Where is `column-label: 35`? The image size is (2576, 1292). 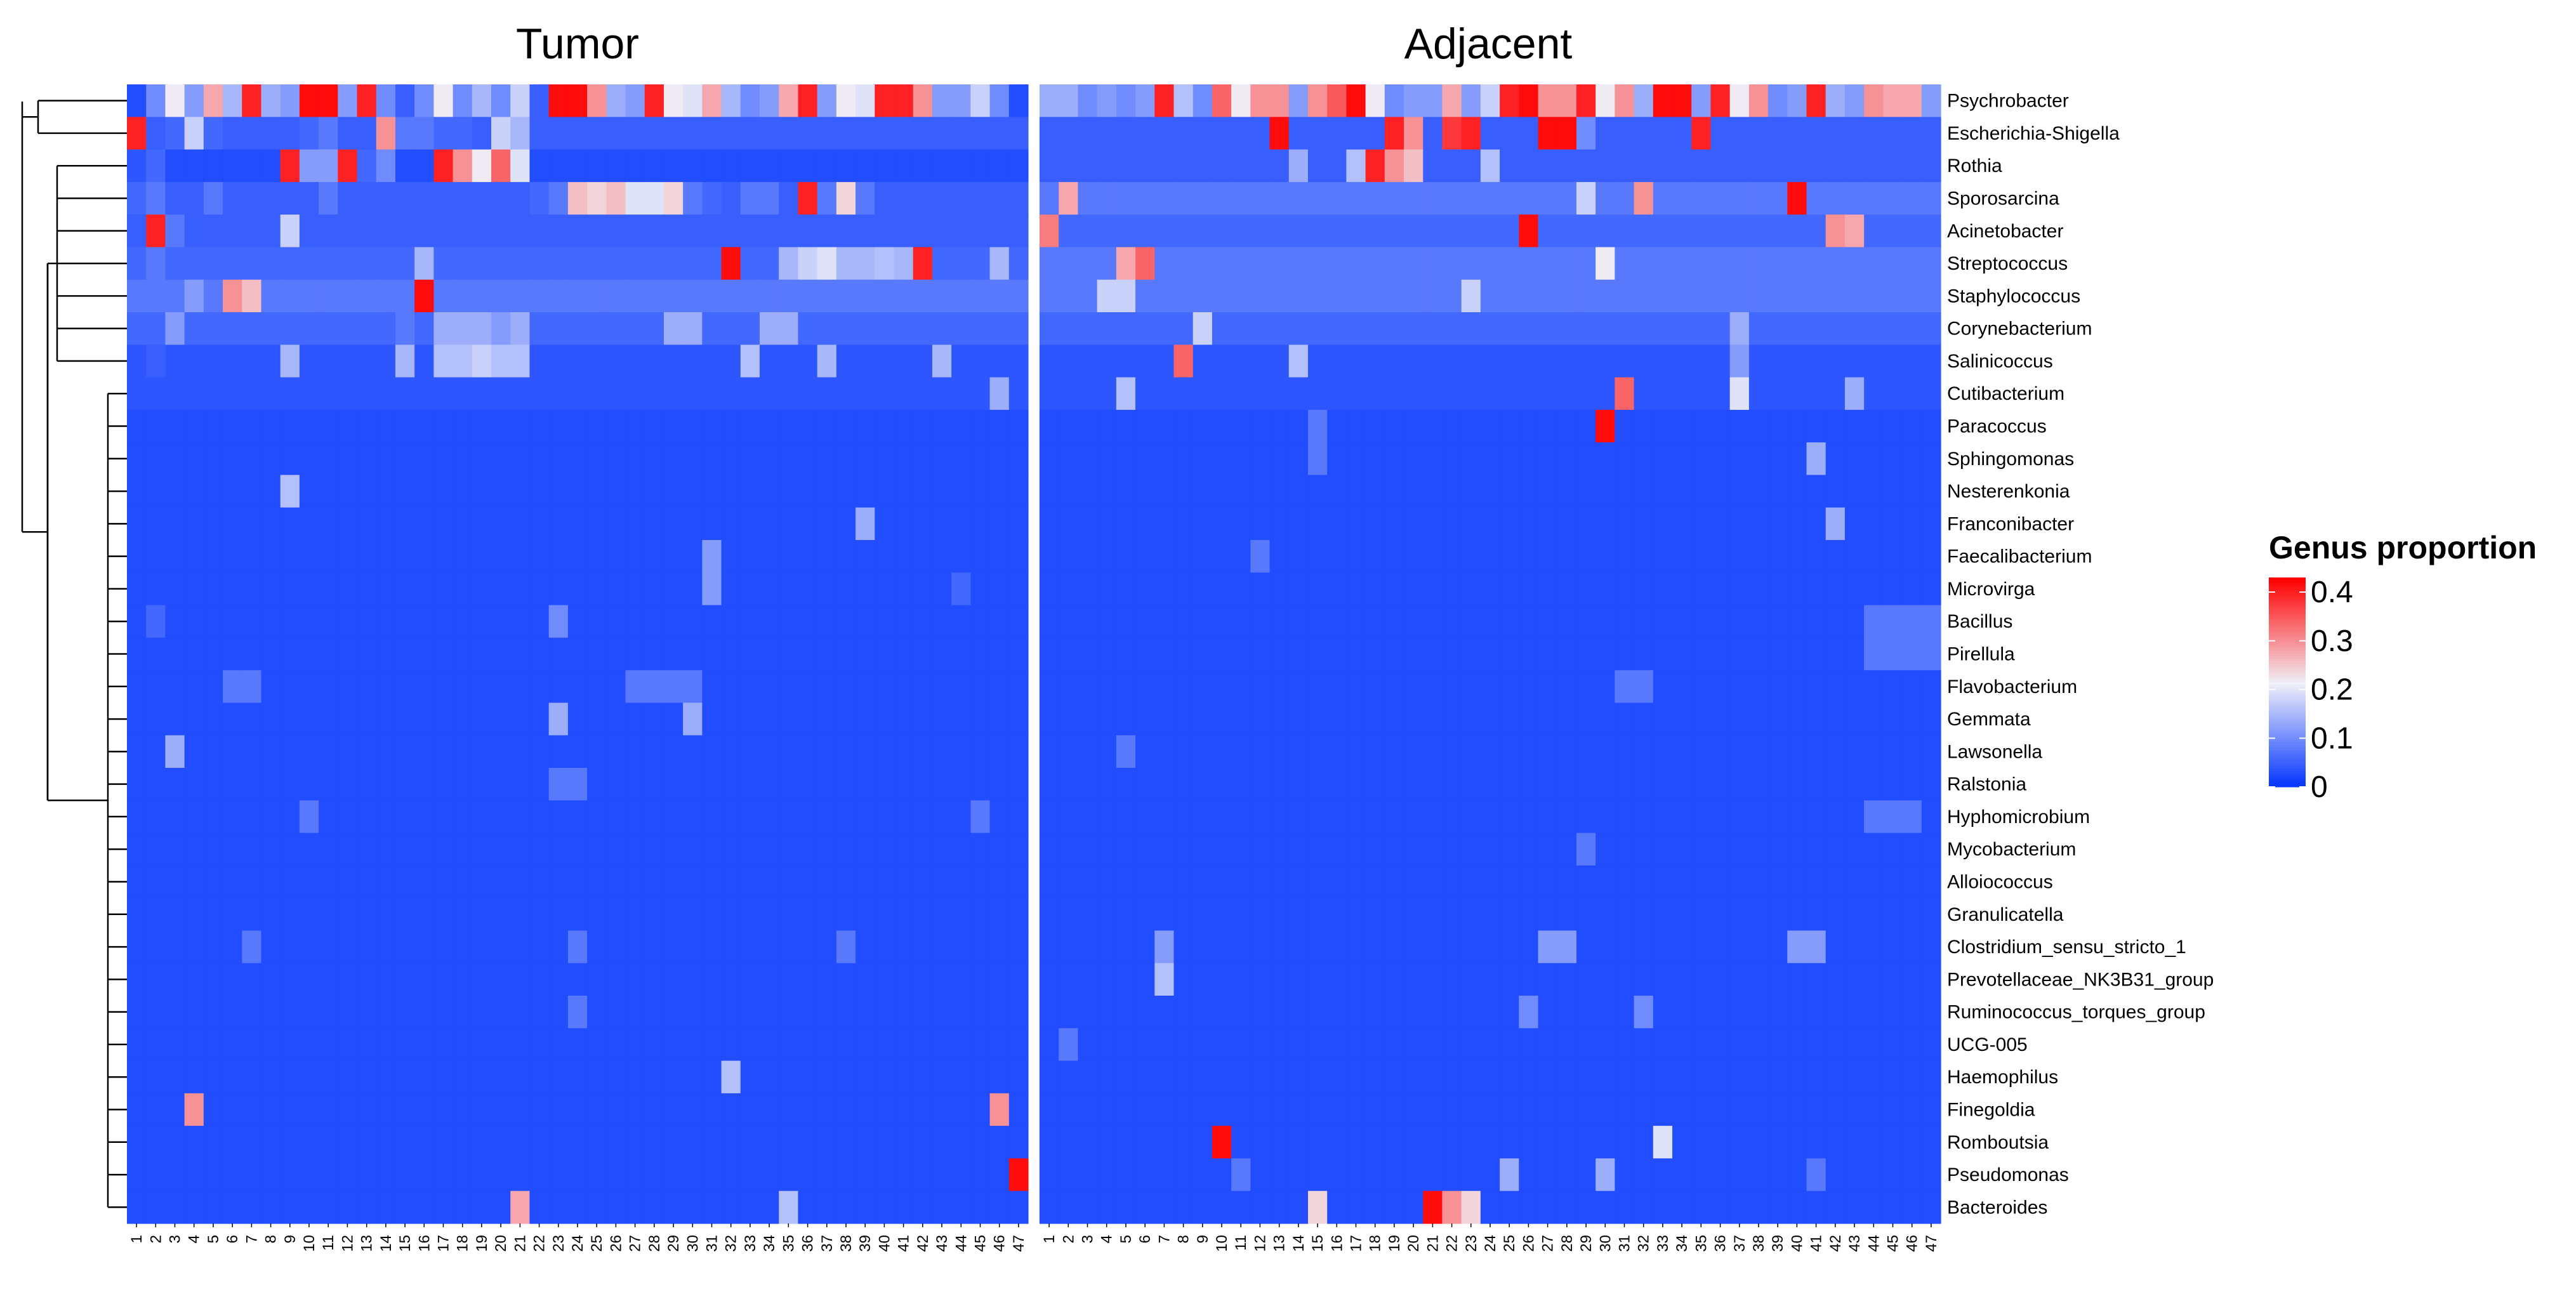 column-label: 35 is located at coordinates (1701, 1243).